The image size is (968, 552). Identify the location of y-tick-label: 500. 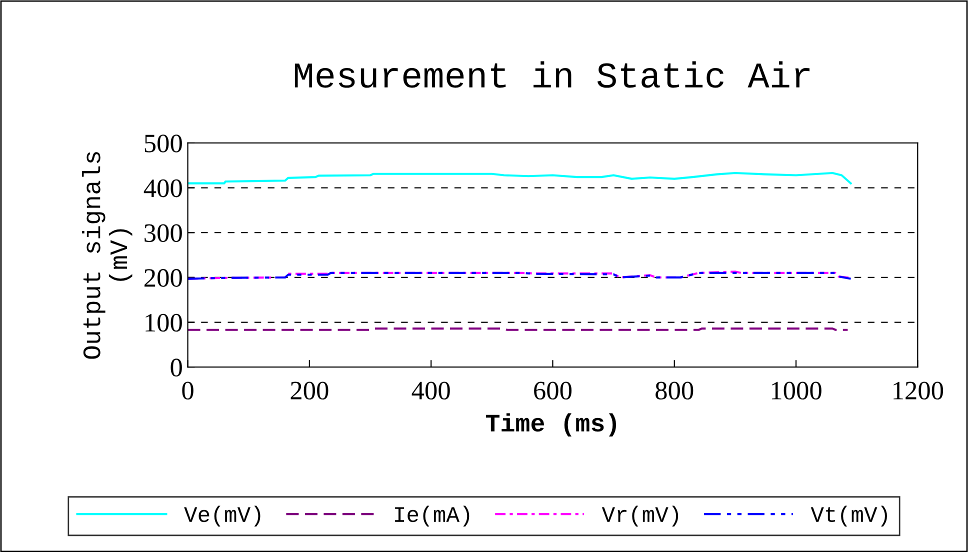
(163, 143).